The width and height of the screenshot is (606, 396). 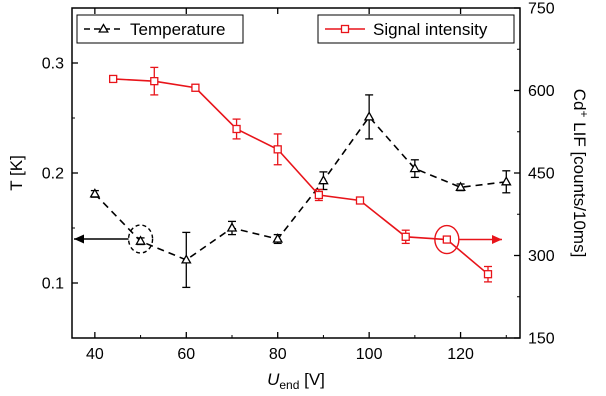 What do you see at coordinates (345, 29) in the screenshot?
I see `legend-signal-marker` at bounding box center [345, 29].